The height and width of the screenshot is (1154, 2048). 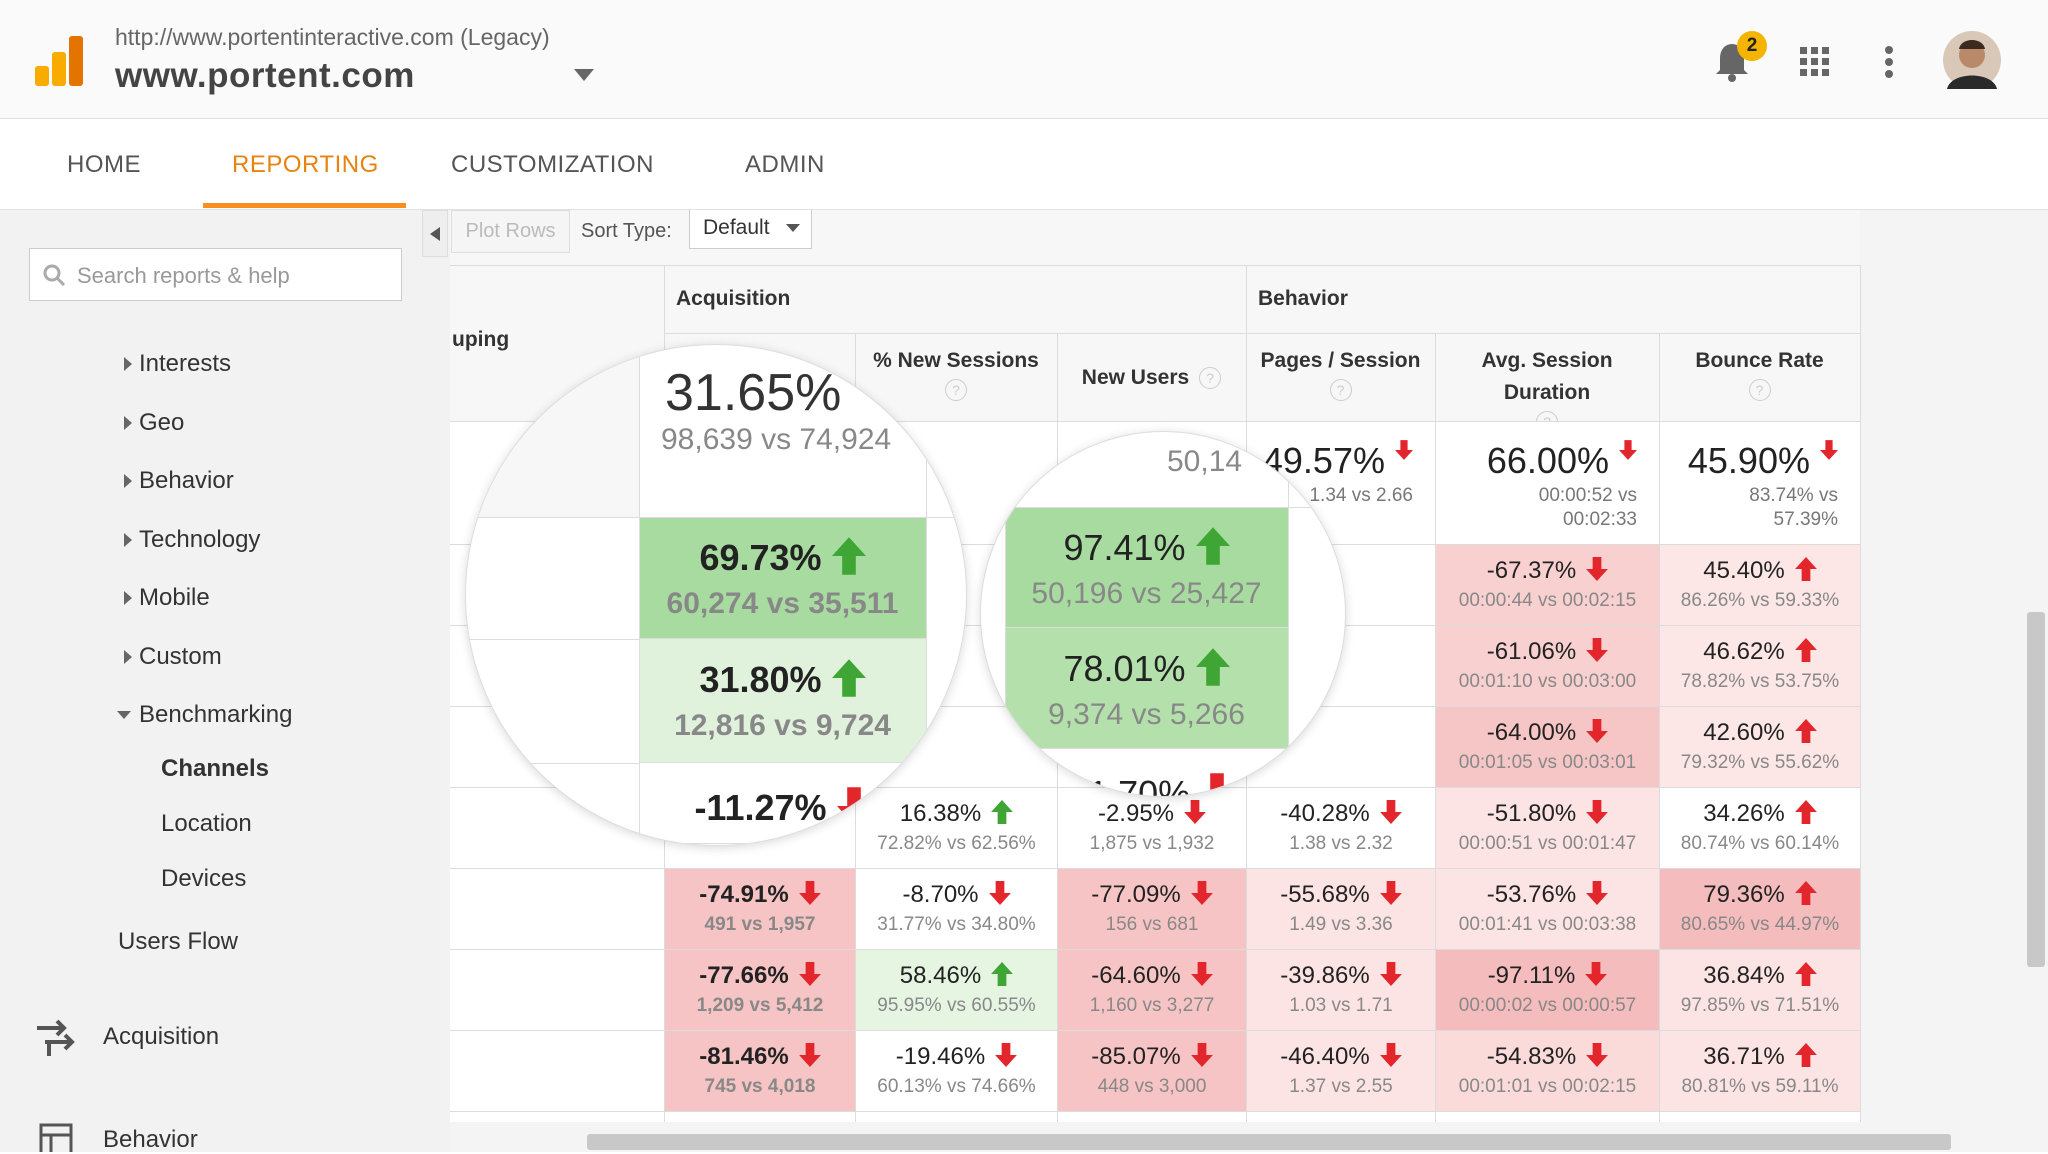 What do you see at coordinates (1759, 360) in the screenshot?
I see `column-header-text: Bounce Rate` at bounding box center [1759, 360].